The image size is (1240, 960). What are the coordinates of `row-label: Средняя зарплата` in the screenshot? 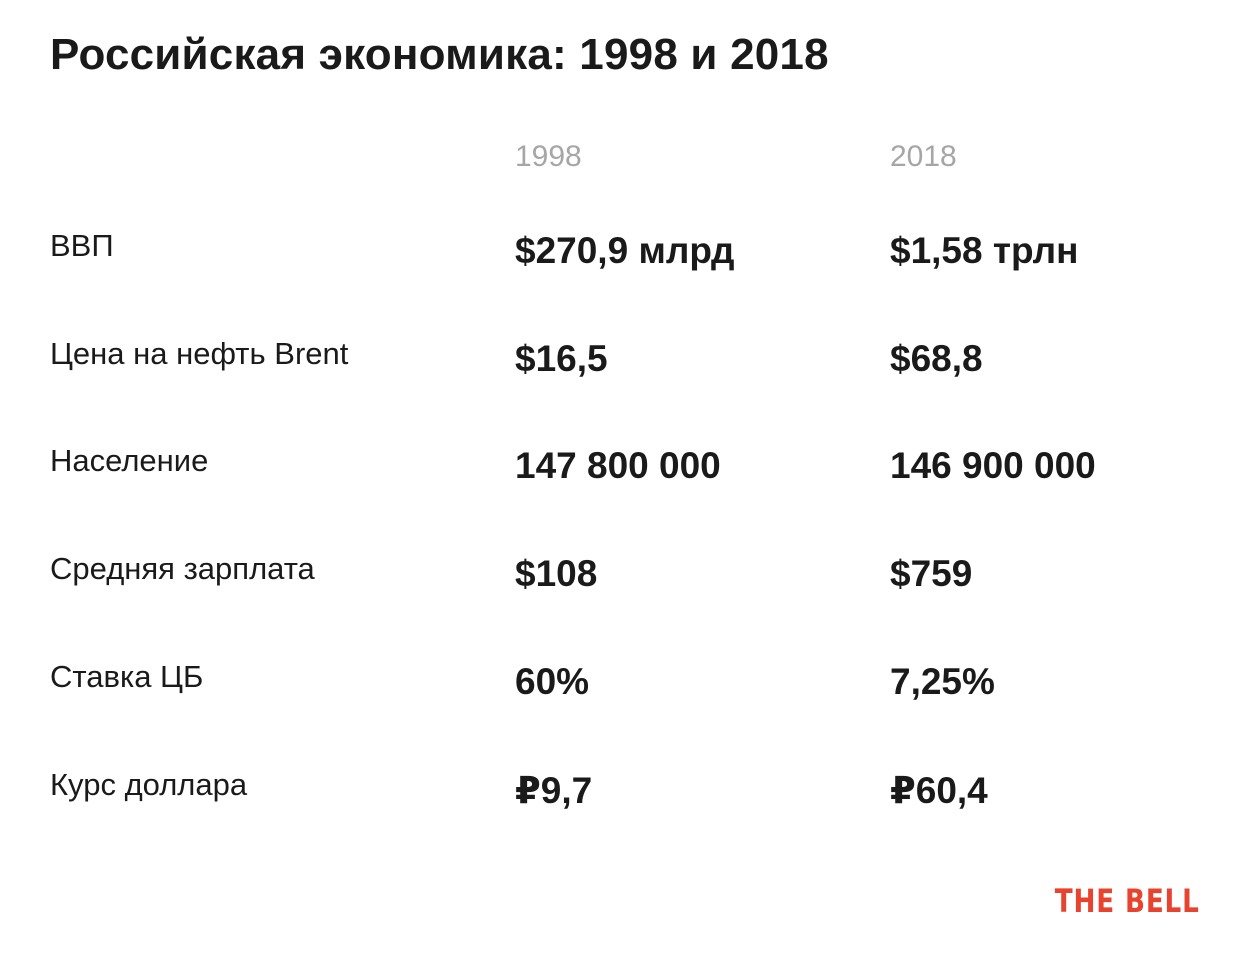 It's located at (182, 568).